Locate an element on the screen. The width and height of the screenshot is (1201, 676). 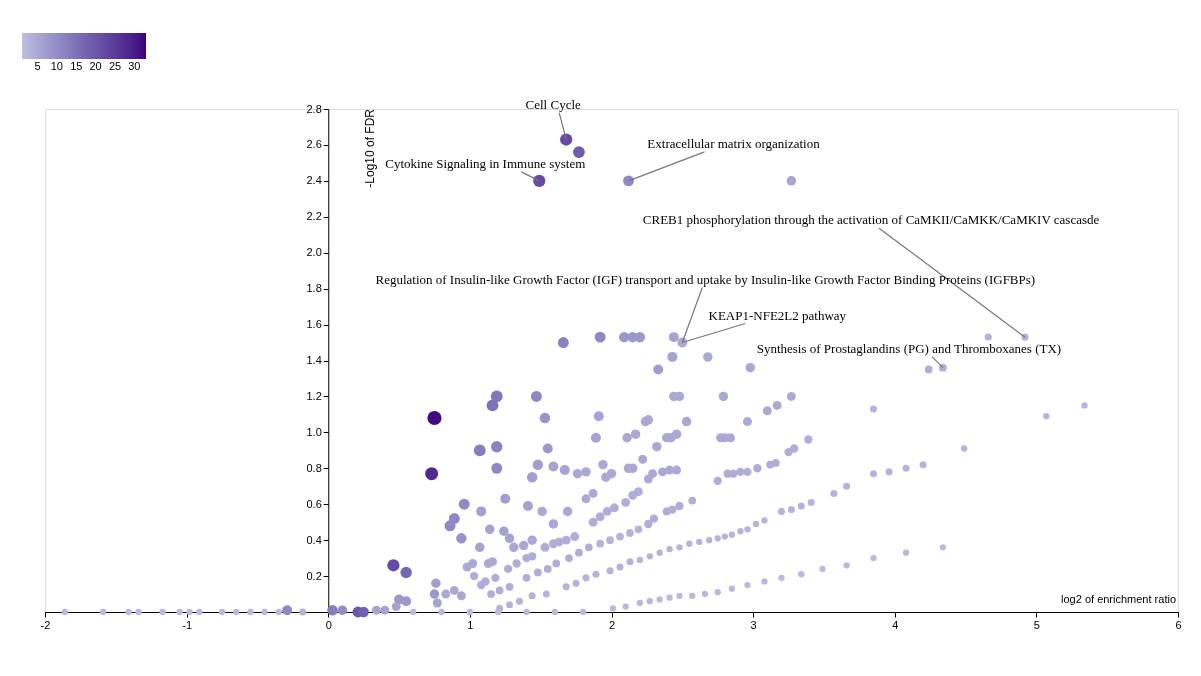
color-bar-label: 20 is located at coordinates (95, 66).